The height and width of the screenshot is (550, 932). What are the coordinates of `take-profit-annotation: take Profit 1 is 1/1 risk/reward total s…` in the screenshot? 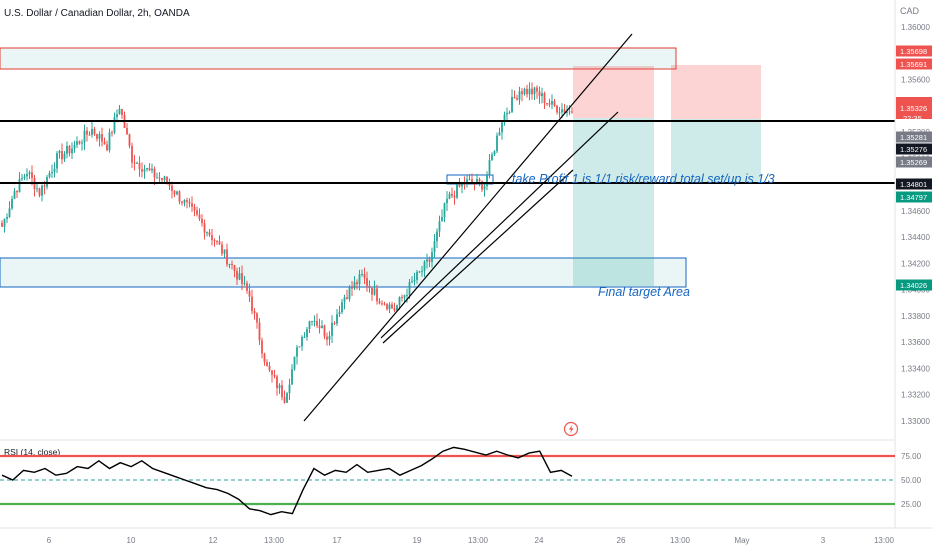 It's located at (643, 179).